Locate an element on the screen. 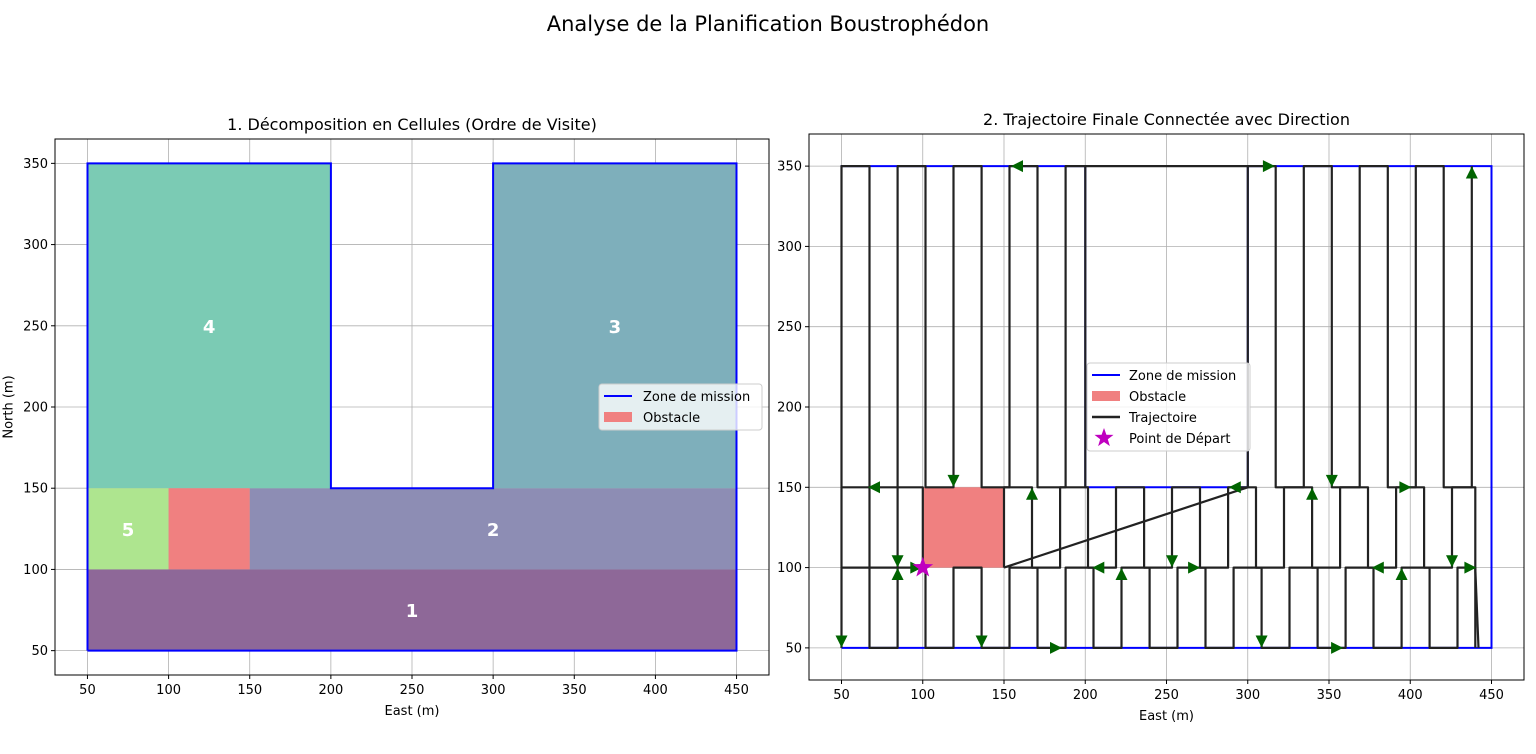 The image size is (1536, 754). trajectory-x-ticks: 50 100 150 200 250 300 350 400 450 is located at coordinates (1168, 691).